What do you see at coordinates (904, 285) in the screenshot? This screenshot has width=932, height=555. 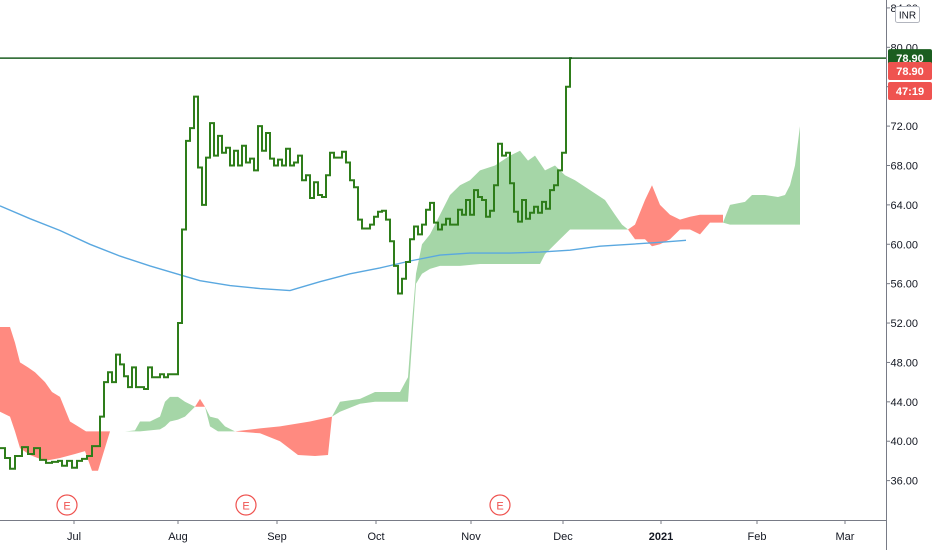 I see `y-tick-label: 56.00` at bounding box center [904, 285].